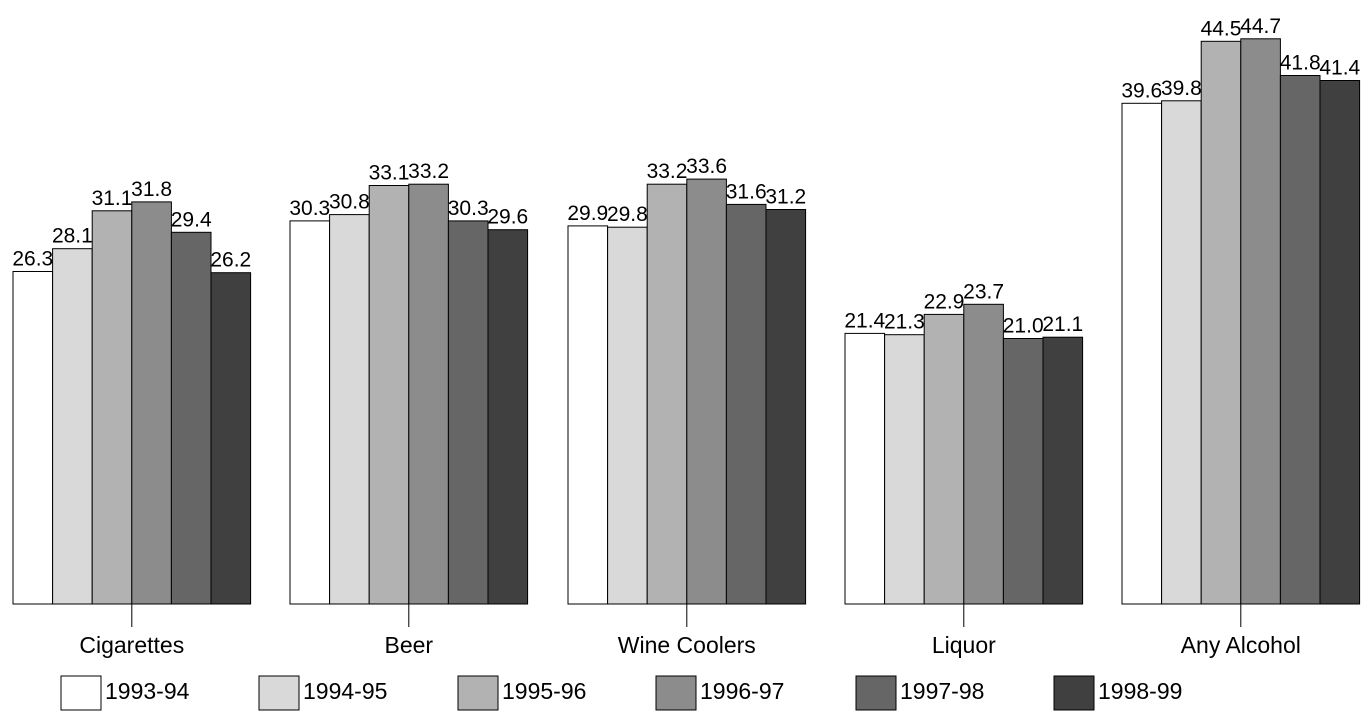 The height and width of the screenshot is (713, 1371). What do you see at coordinates (409, 645) in the screenshot?
I see `category-label: Beer` at bounding box center [409, 645].